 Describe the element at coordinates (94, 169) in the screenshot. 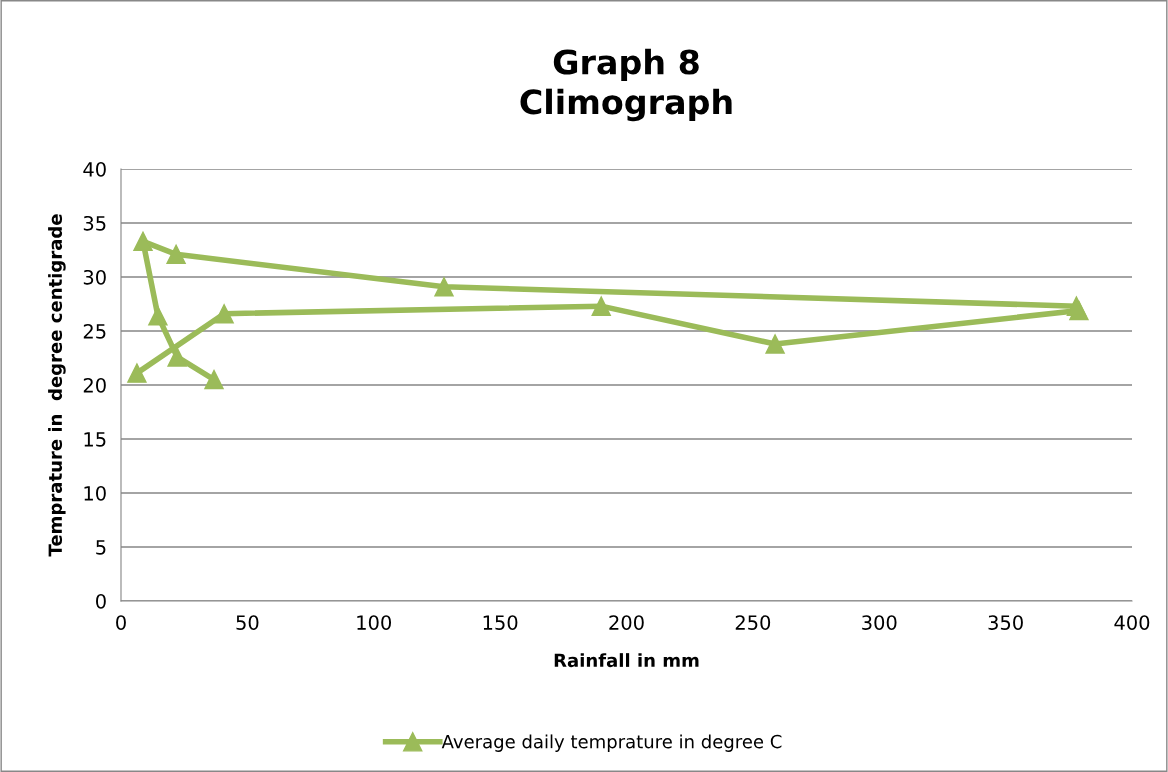

I see `y-tick-label: 40` at that location.